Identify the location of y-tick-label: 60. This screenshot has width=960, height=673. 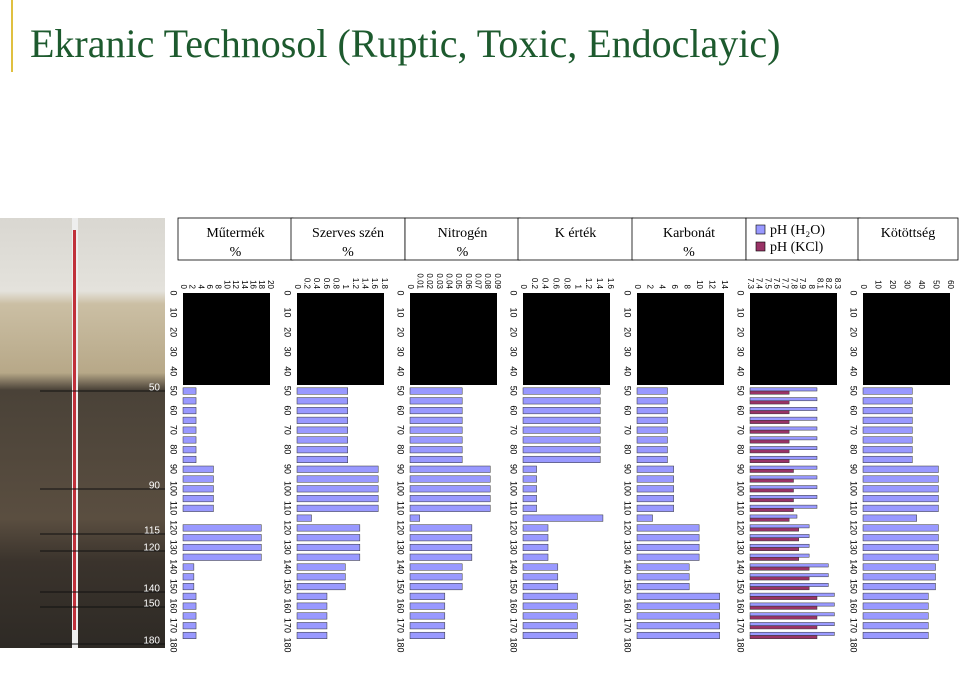
(174, 410).